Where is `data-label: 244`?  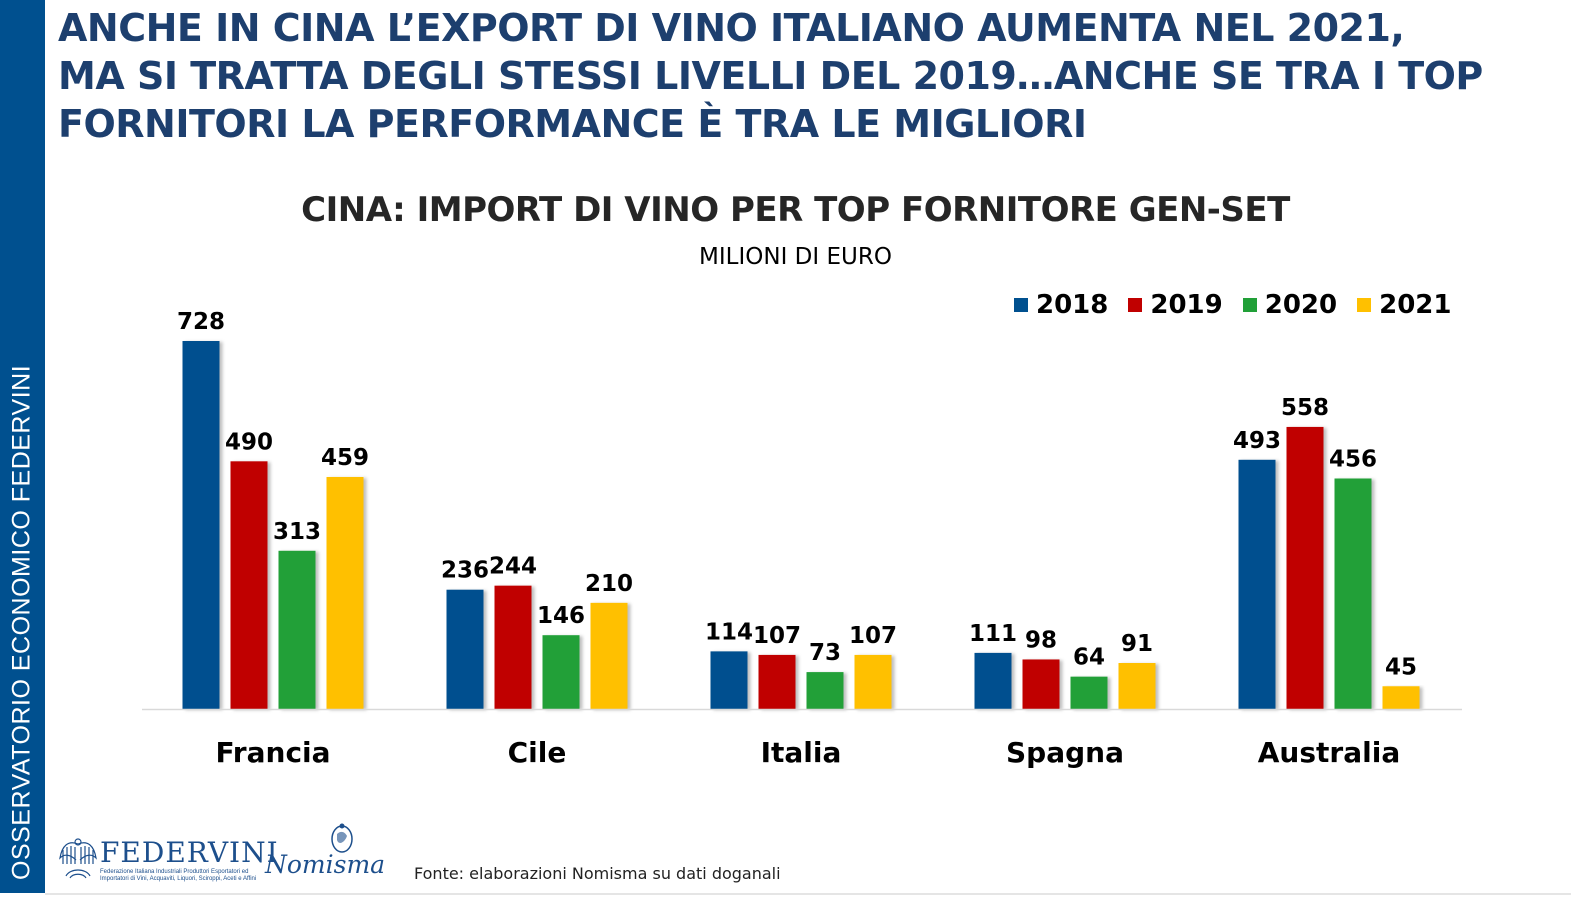
data-label: 244 is located at coordinates (513, 567).